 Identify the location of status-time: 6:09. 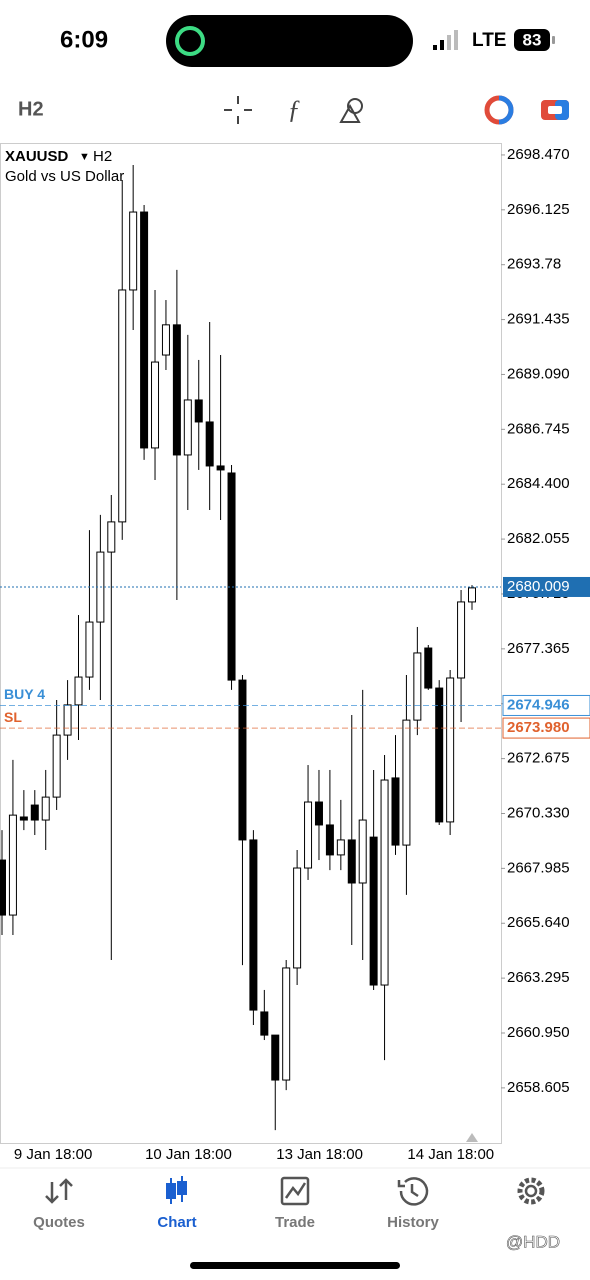
(84, 39).